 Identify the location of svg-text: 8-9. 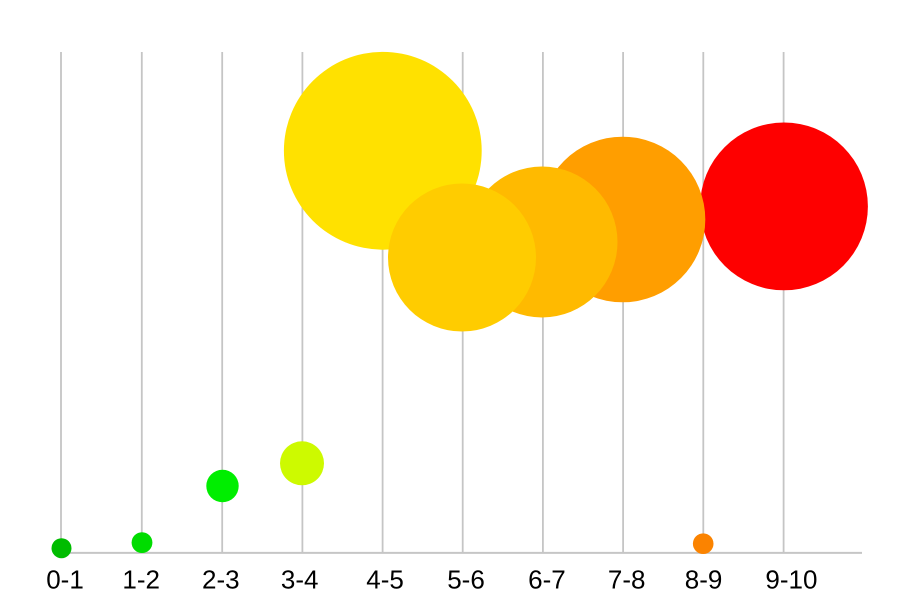
(704, 580).